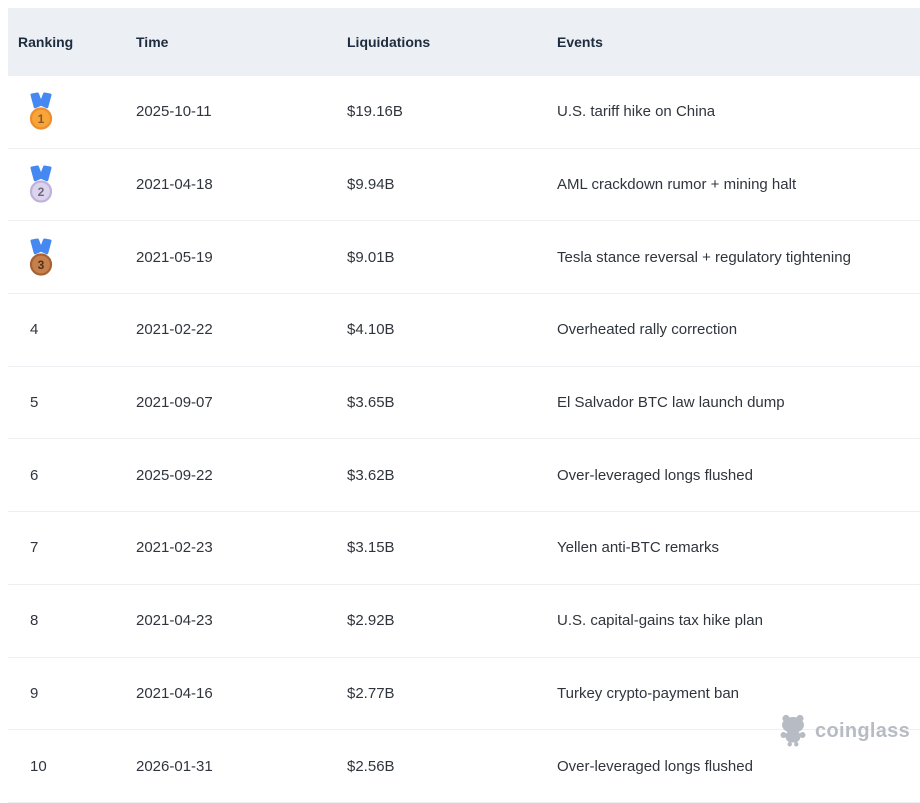  What do you see at coordinates (34, 693) in the screenshot?
I see `cell-ranking: 9` at bounding box center [34, 693].